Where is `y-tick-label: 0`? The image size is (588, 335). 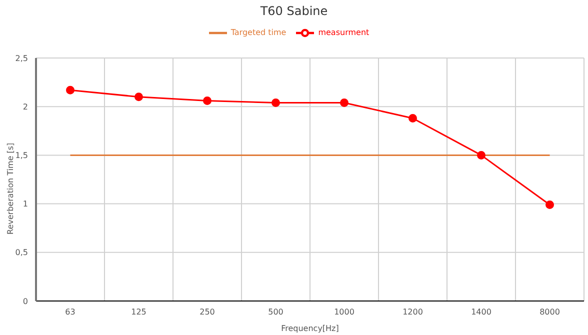 y-tick-label: 0 is located at coordinates (25, 301).